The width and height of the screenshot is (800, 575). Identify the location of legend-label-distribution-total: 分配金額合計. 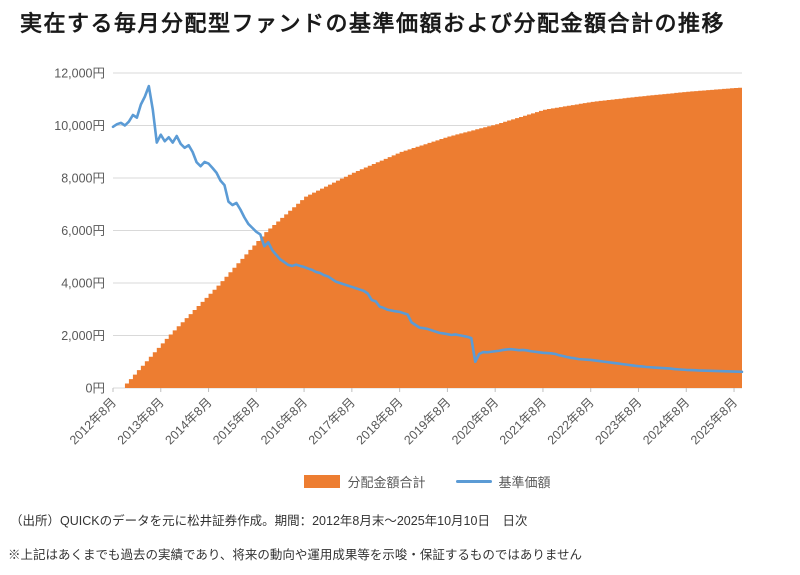
(386, 482).